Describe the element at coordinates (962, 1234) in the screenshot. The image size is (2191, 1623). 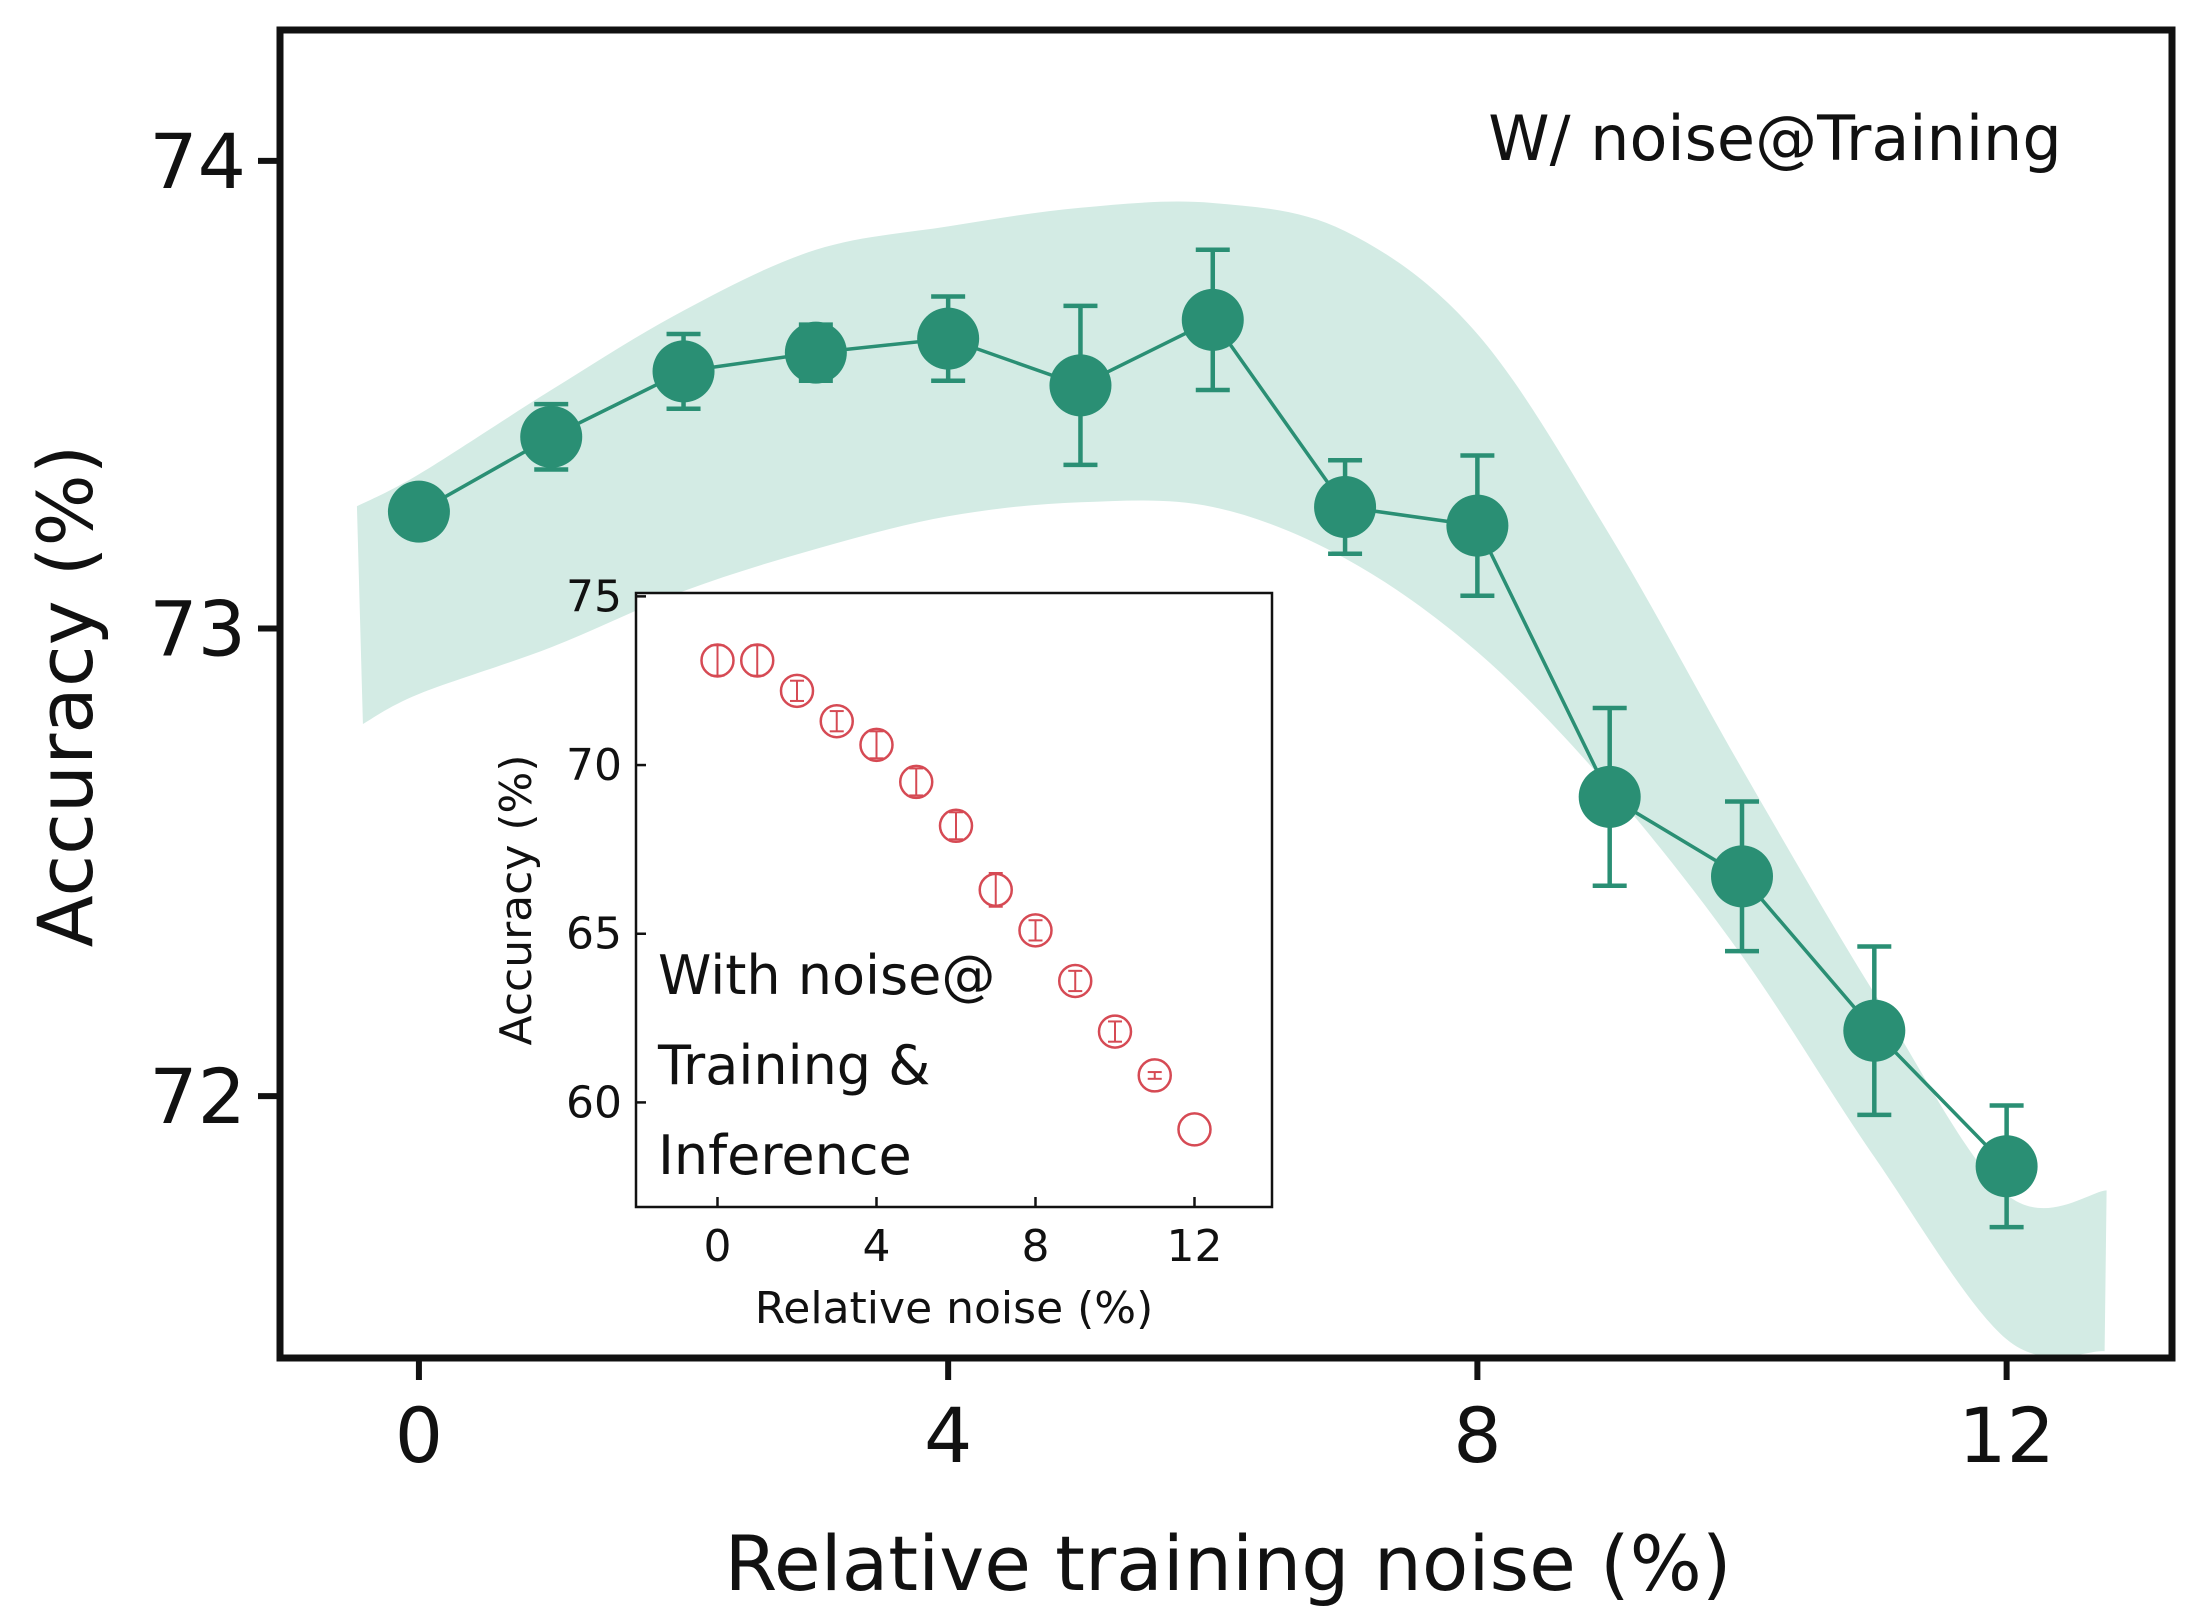
I see `inset-x-ticks: 0 4 8 12` at that location.